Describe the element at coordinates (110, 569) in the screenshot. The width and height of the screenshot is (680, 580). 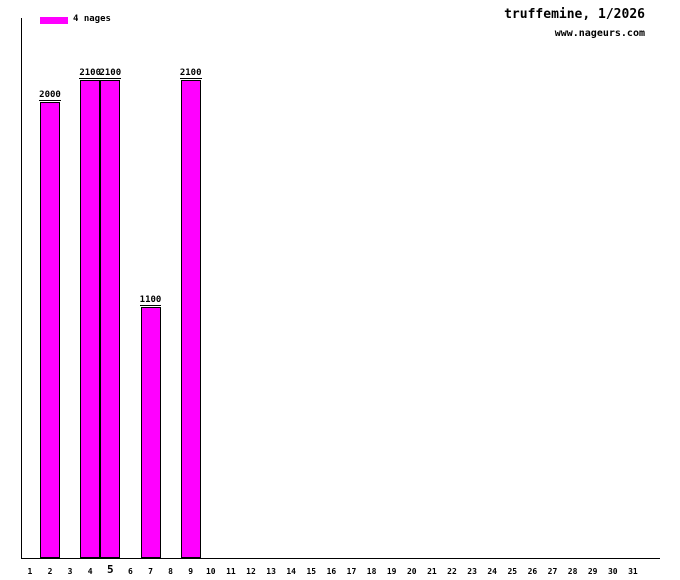
I see `x-tick-5: 5` at that location.